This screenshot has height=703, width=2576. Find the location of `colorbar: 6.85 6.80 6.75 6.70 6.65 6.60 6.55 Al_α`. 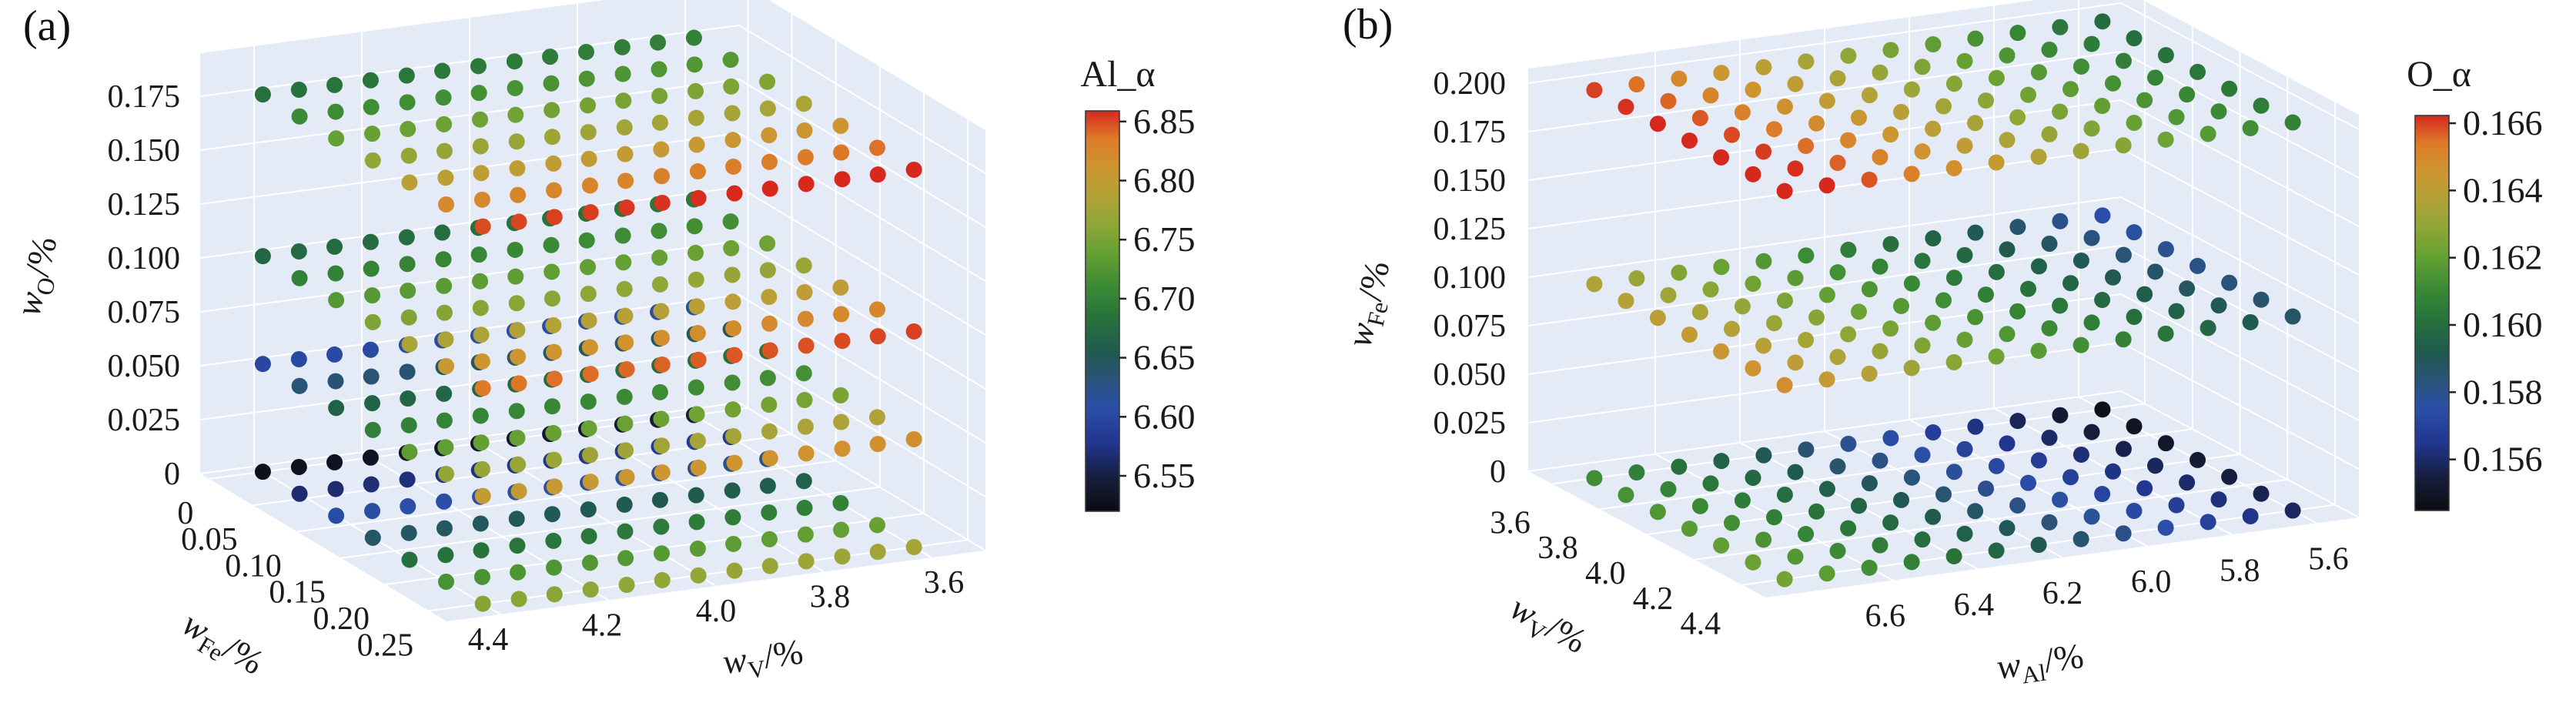

colorbar: 6.85 6.80 6.75 6.70 6.65 6.60 6.55 Al_α is located at coordinates (1138, 283).